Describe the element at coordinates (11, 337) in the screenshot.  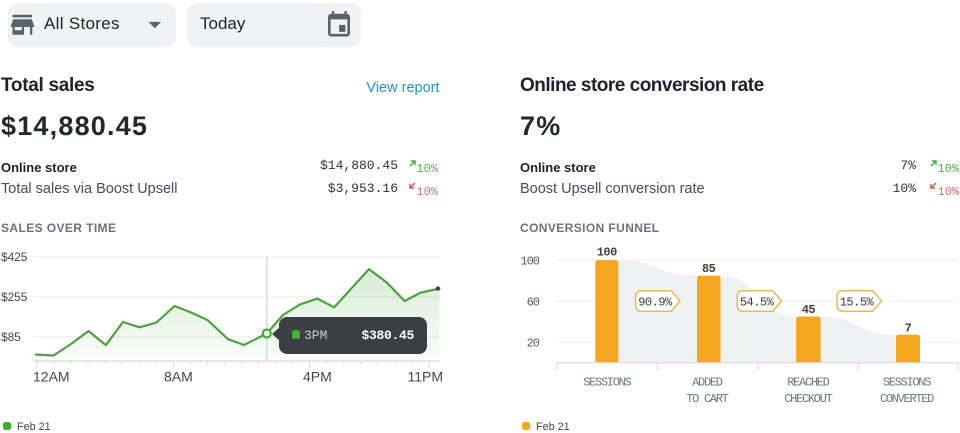
I see `svg-text: $85` at that location.